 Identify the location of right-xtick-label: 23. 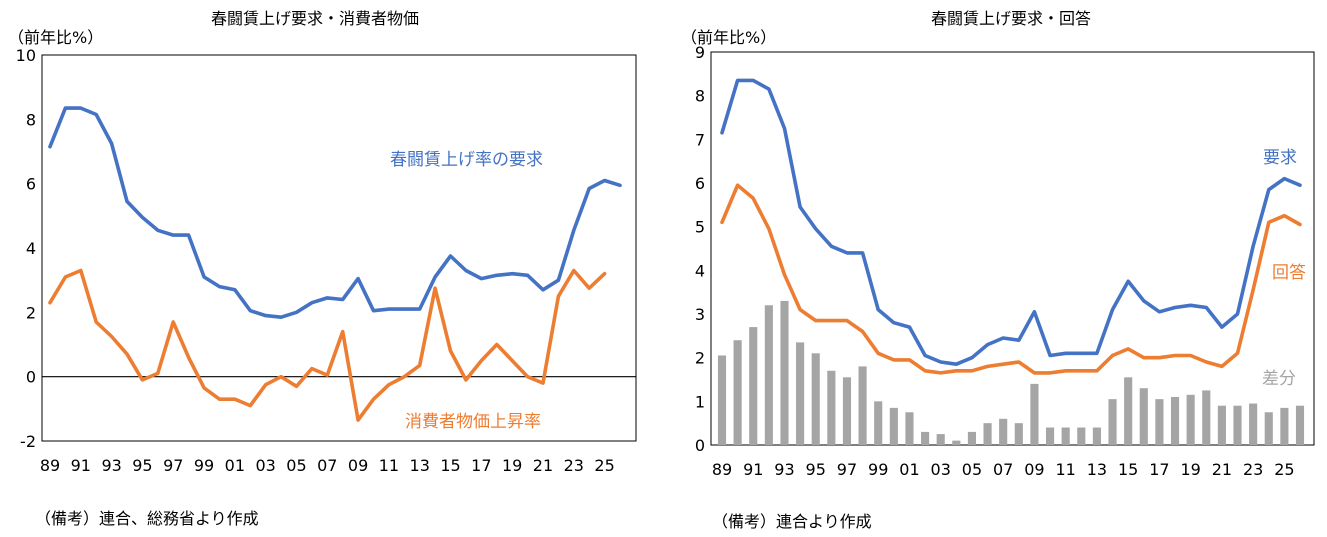
(1253, 469).